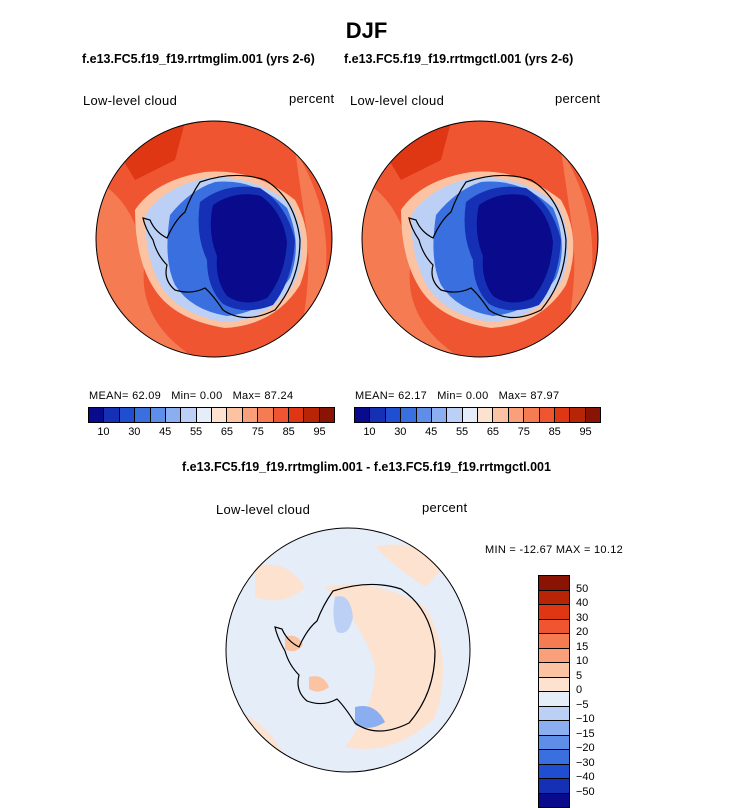 The height and width of the screenshot is (808, 733). What do you see at coordinates (582, 704) in the screenshot?
I see `colorbar-diff-tick-label: −5` at bounding box center [582, 704].